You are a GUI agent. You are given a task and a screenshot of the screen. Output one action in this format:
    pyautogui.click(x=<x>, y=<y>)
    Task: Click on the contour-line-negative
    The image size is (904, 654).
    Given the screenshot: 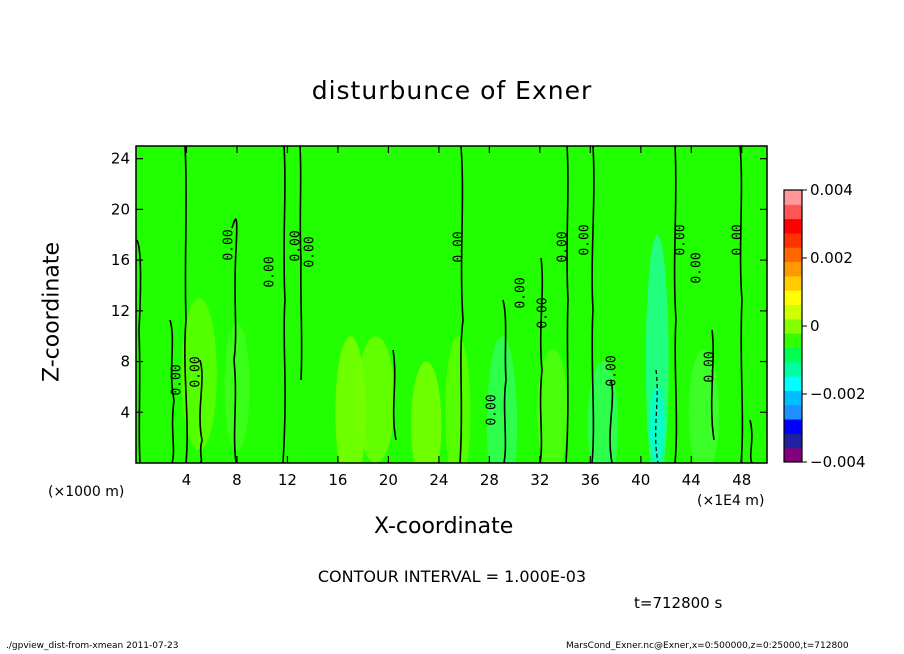 What is the action you would take?
    pyautogui.click(x=657, y=416)
    